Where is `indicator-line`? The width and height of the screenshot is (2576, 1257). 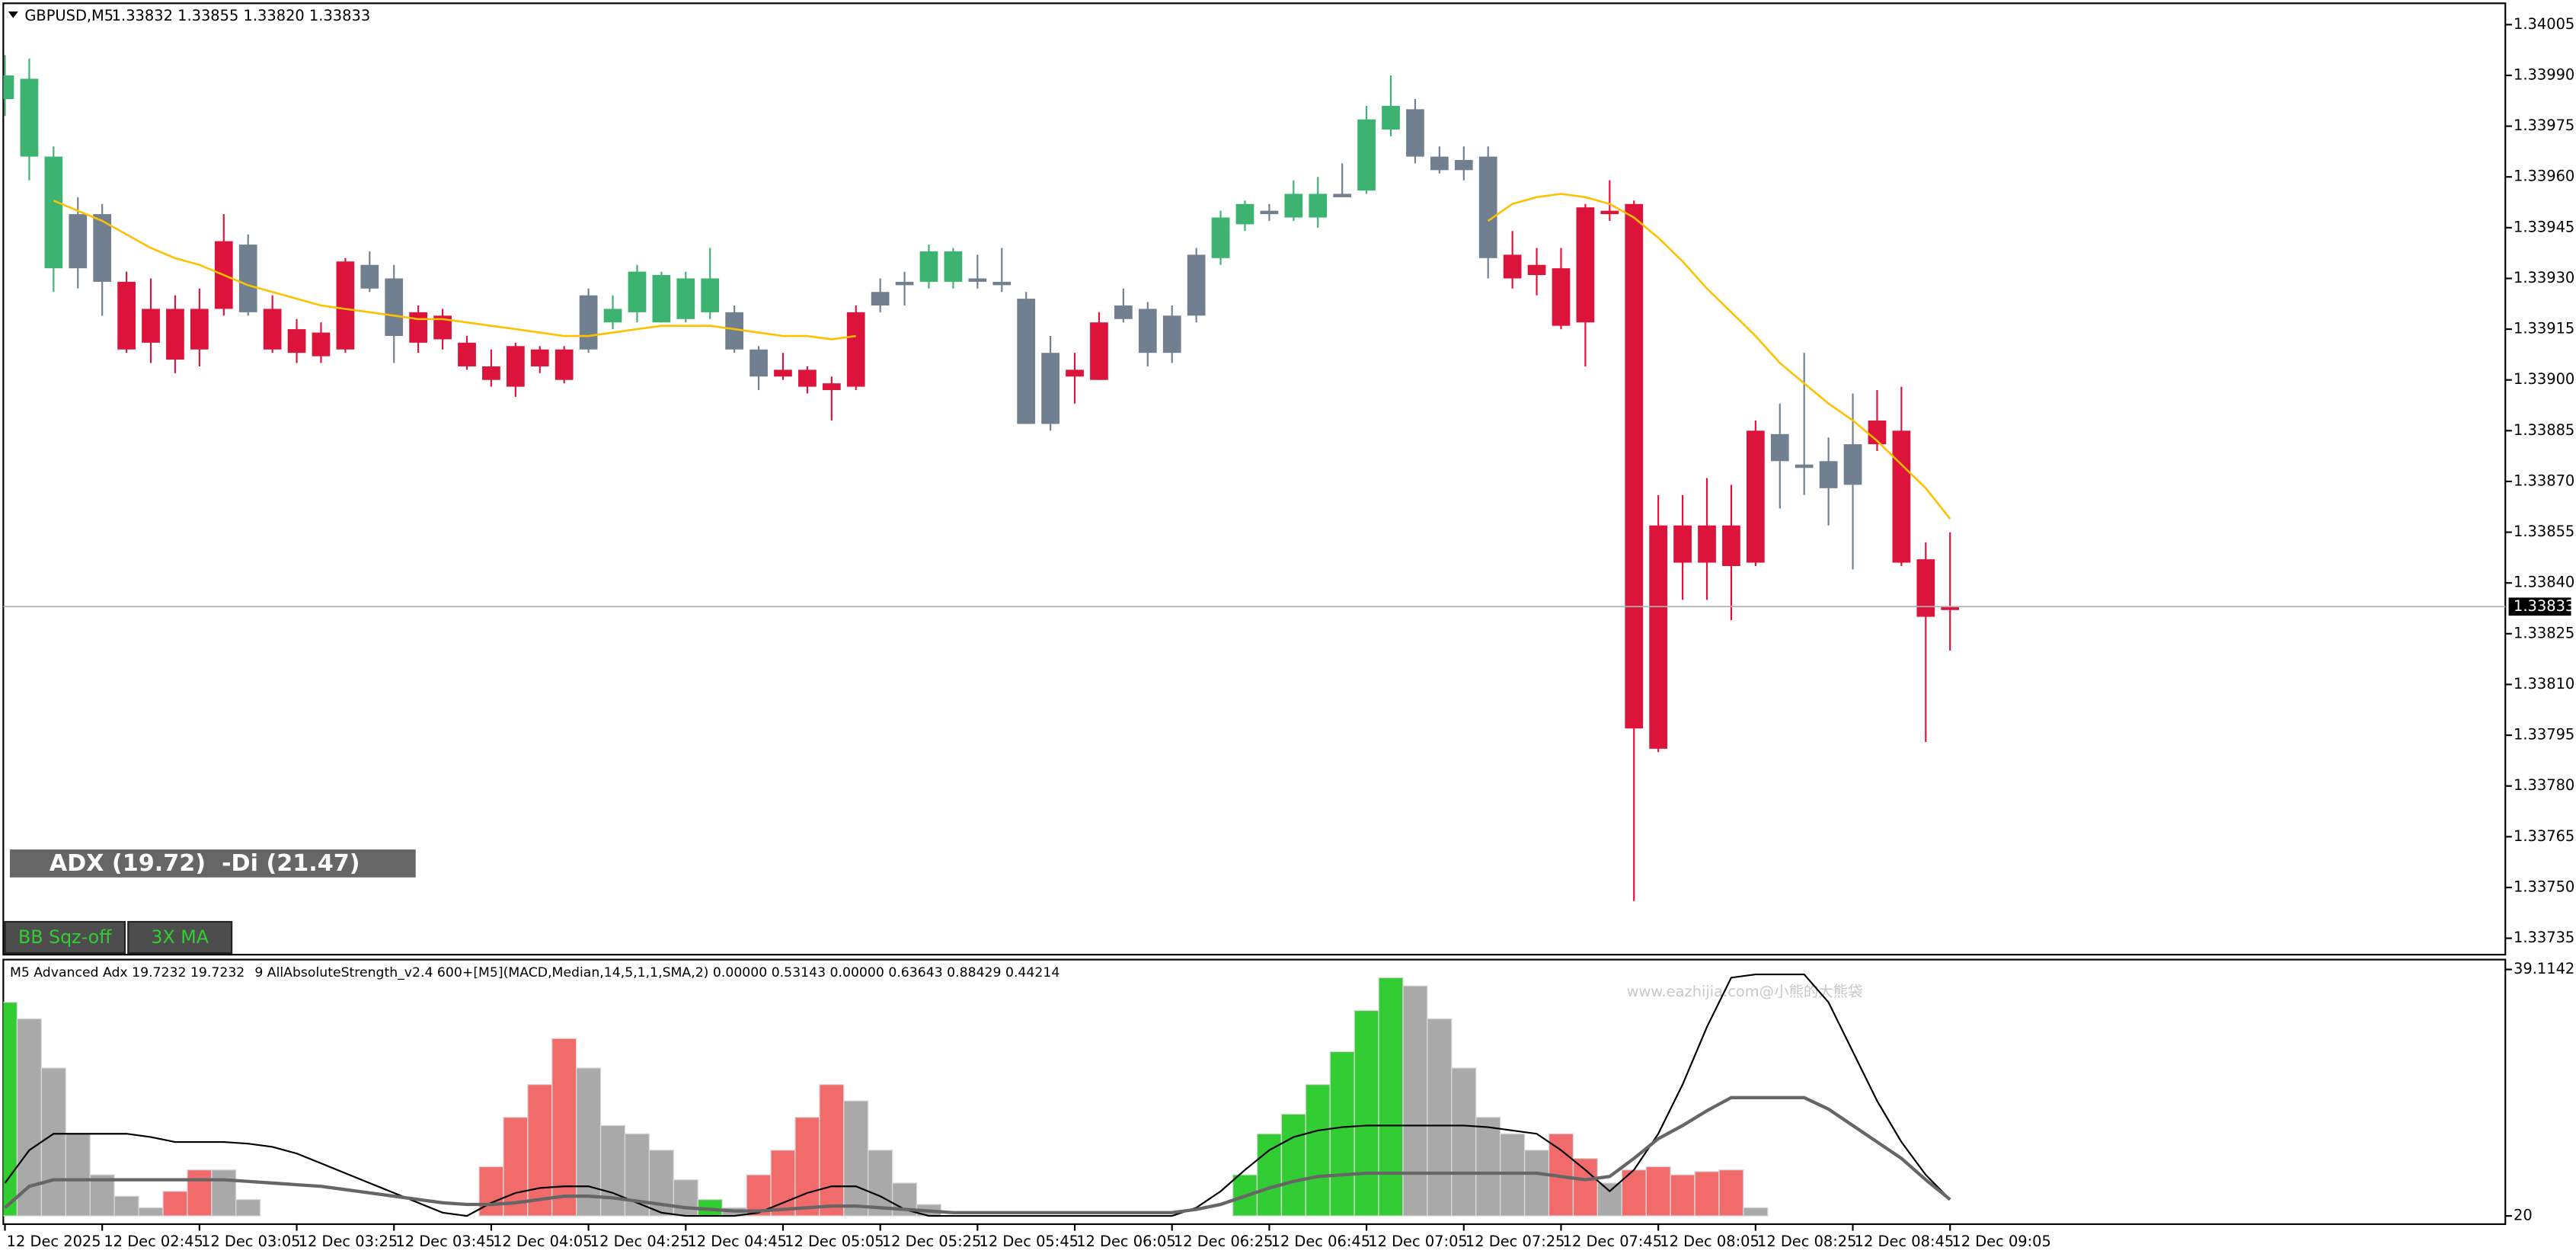 indicator-line is located at coordinates (978, 1095).